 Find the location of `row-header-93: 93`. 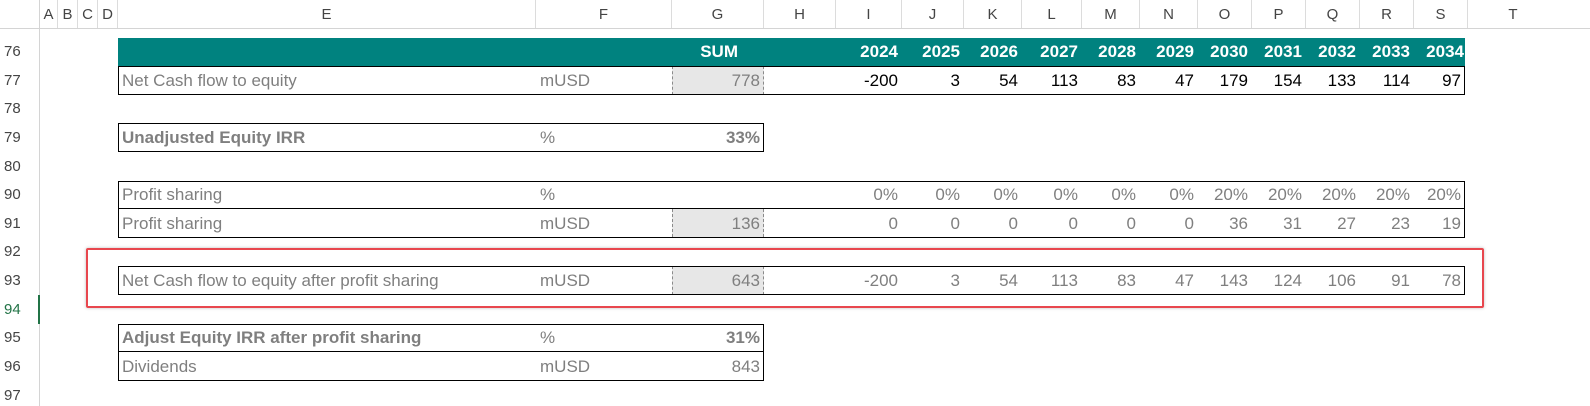

row-header-93: 93 is located at coordinates (20, 280).